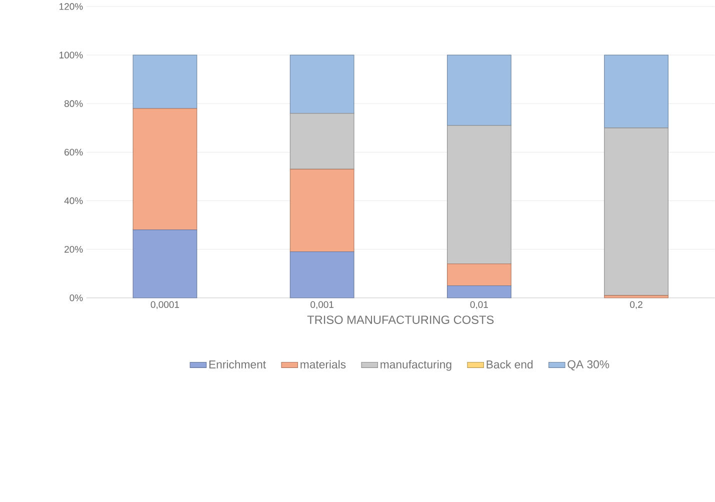 The height and width of the screenshot is (502, 715). What do you see at coordinates (237, 364) in the screenshot?
I see `legend-label: Enrichment` at bounding box center [237, 364].